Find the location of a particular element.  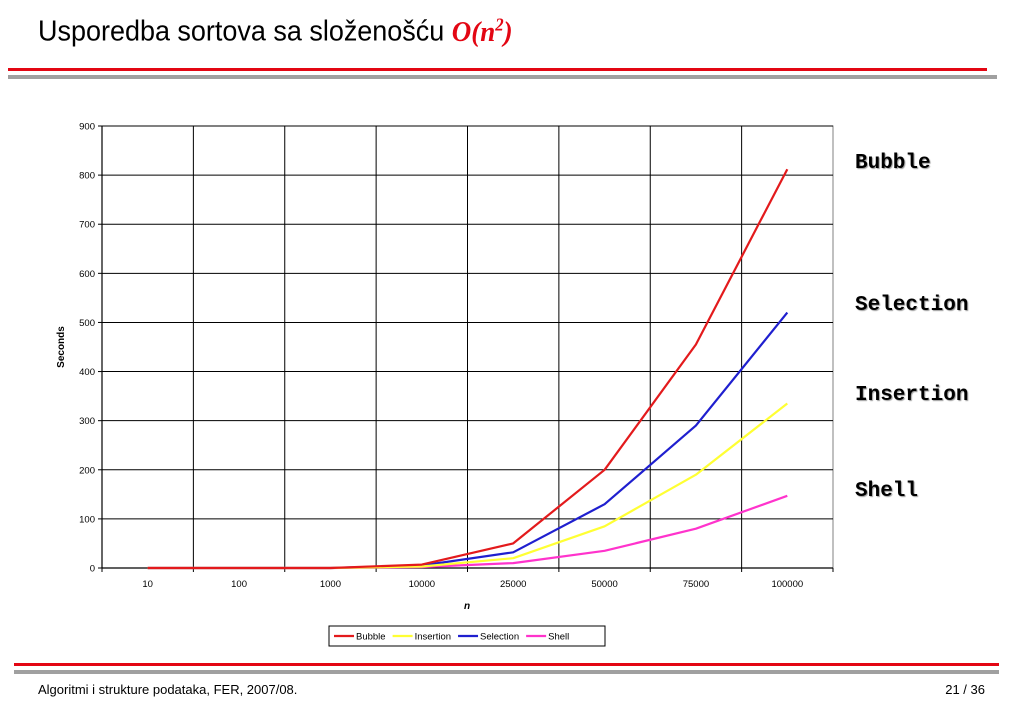

y-tick-label: 200 is located at coordinates (87, 470).